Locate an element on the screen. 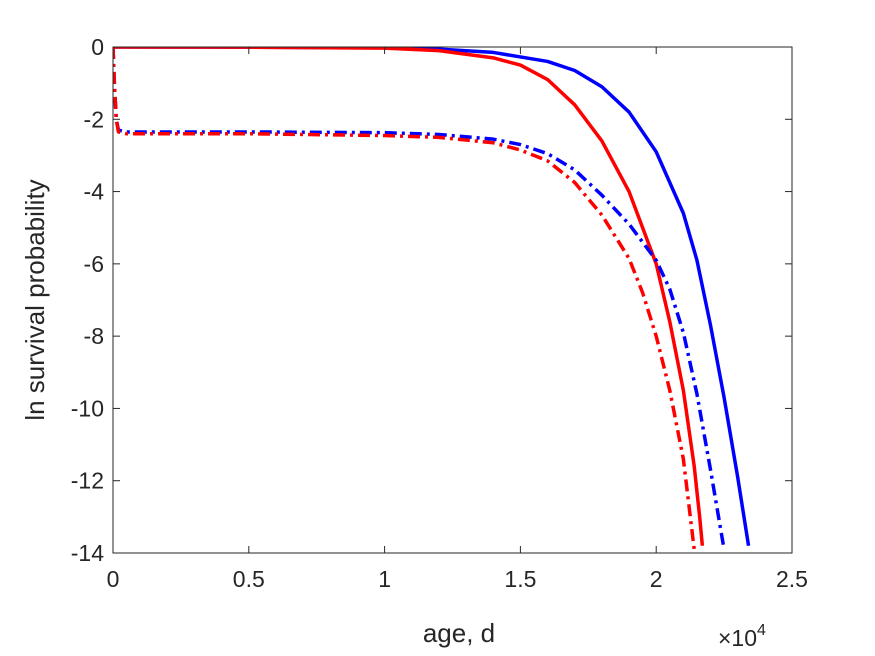 The image size is (875, 656). y-axis-label: ln survival probability is located at coordinates (35, 299).